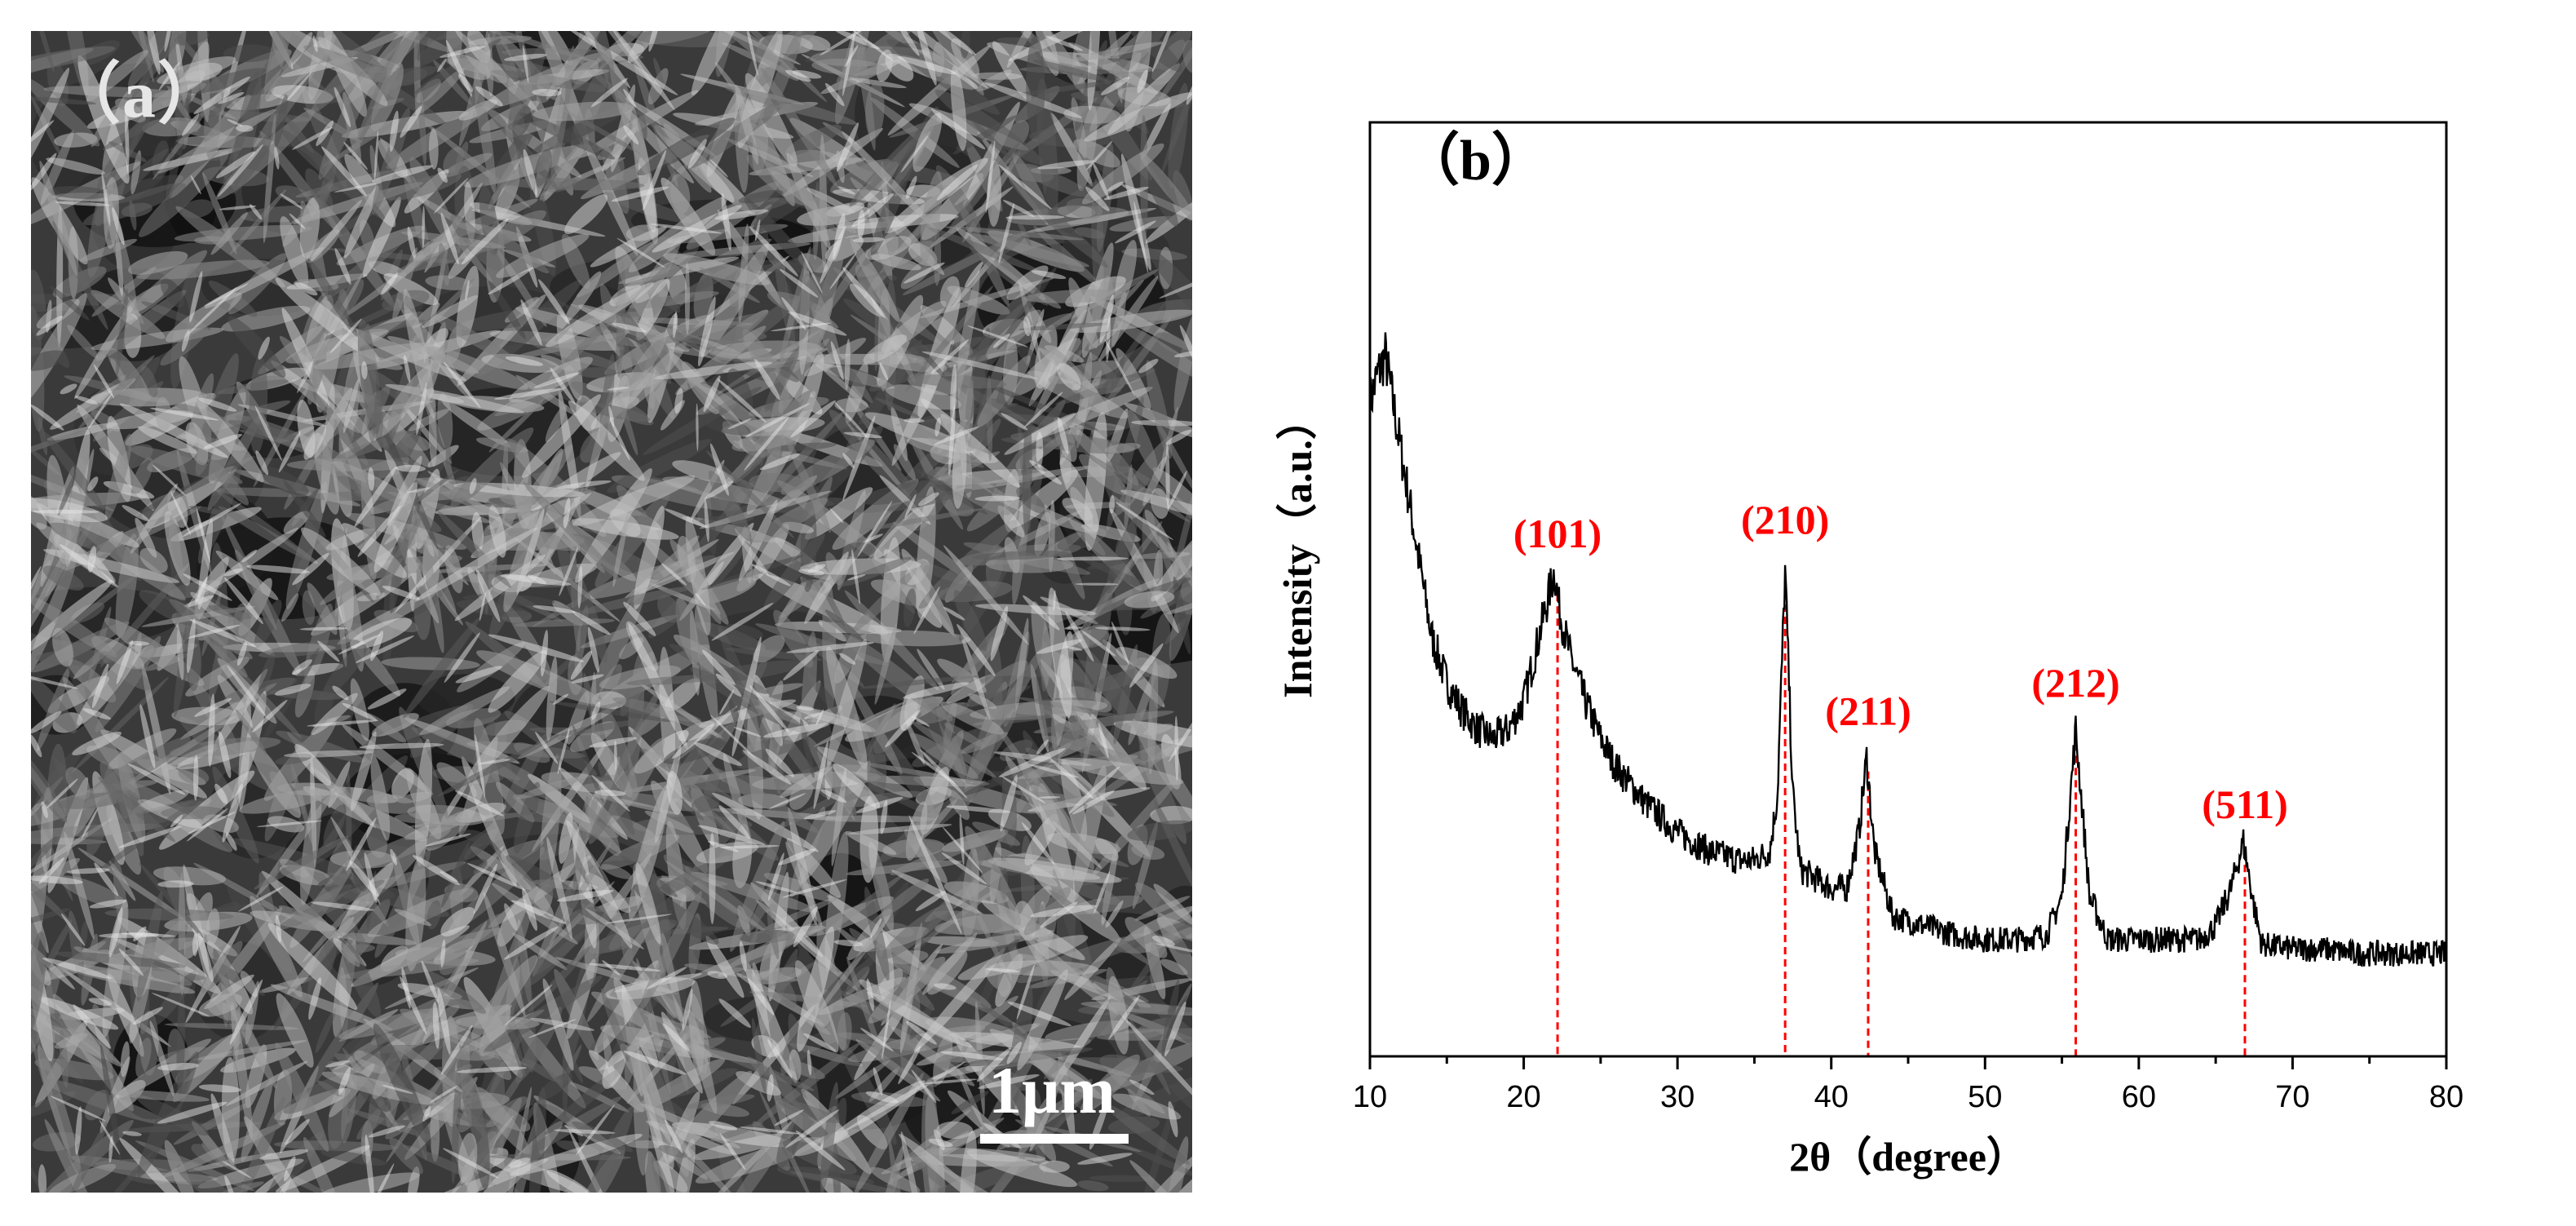 This screenshot has width=2576, height=1226. I want to click on peak-label: (101), so click(1557, 533).